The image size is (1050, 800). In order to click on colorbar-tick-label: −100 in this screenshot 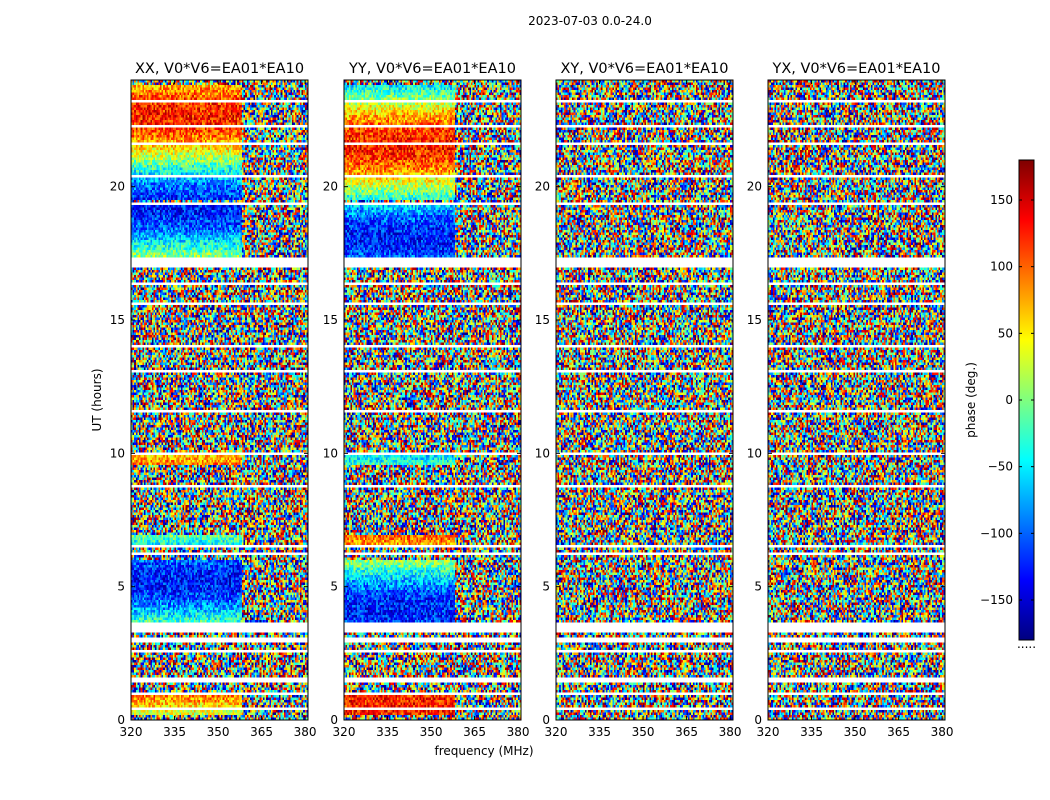, I will do `click(996, 533)`.